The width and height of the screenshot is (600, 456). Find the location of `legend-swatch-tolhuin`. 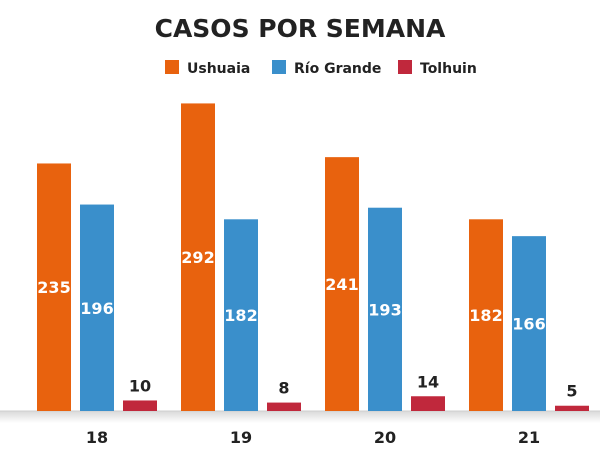

legend-swatch-tolhuin is located at coordinates (405, 67).